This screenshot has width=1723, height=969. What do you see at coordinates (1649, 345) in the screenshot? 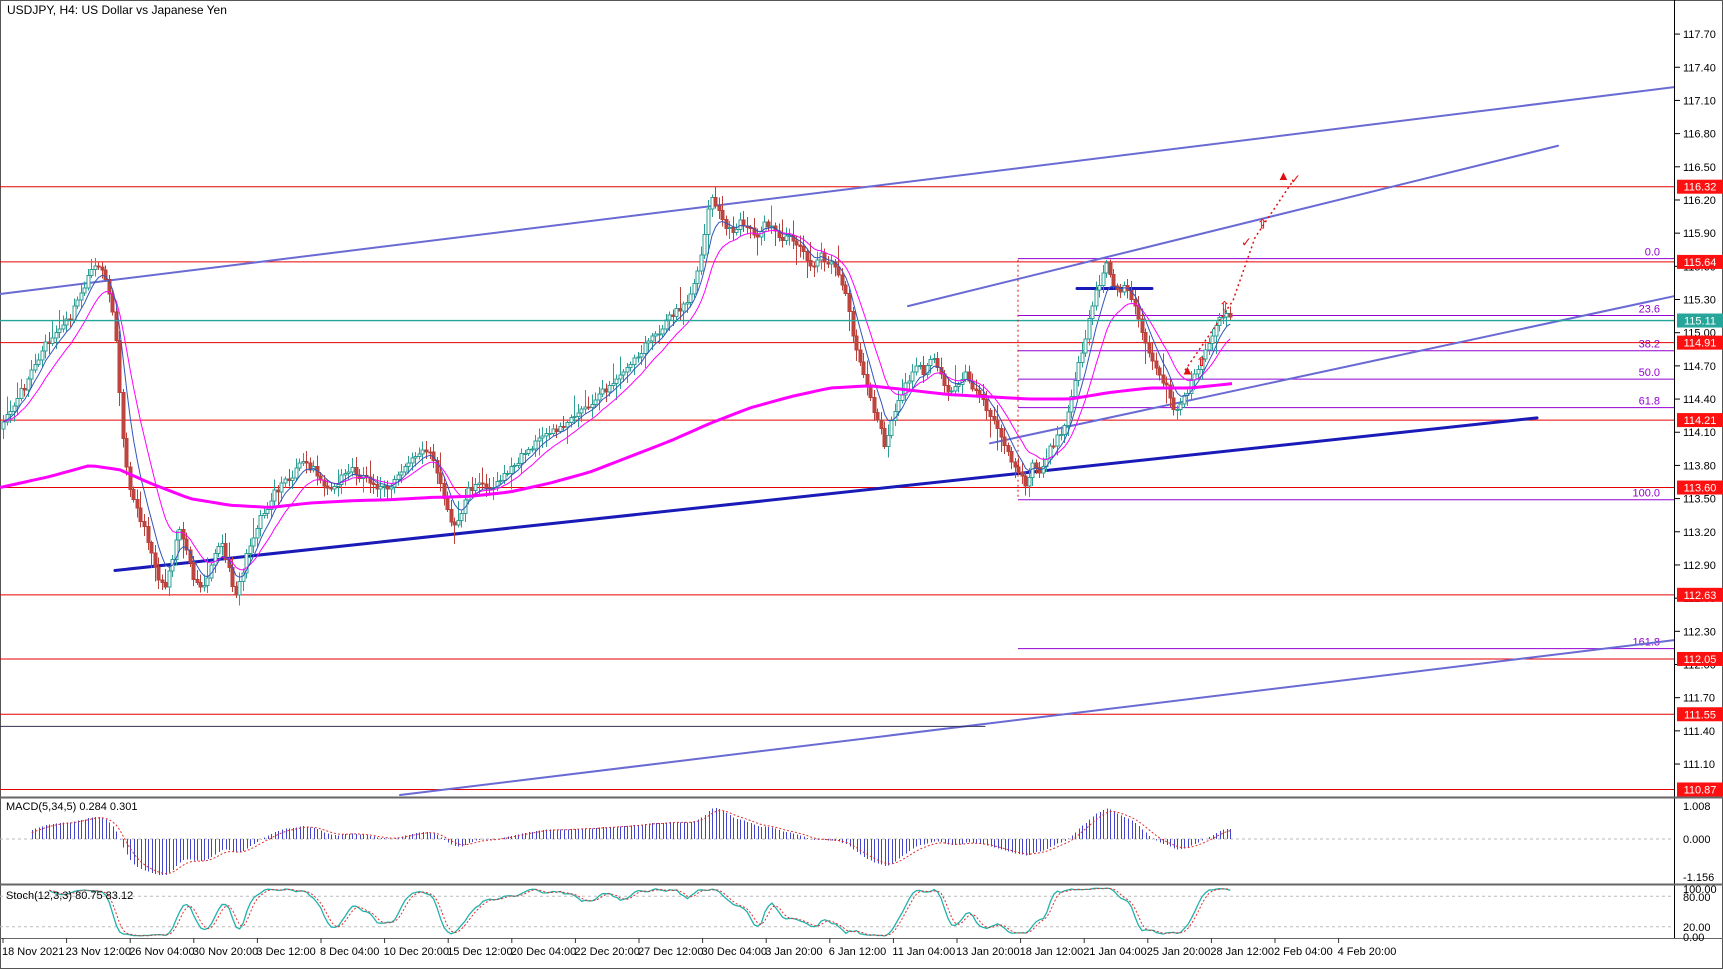
I see `fib-label-38.2: 38.2` at bounding box center [1649, 345].